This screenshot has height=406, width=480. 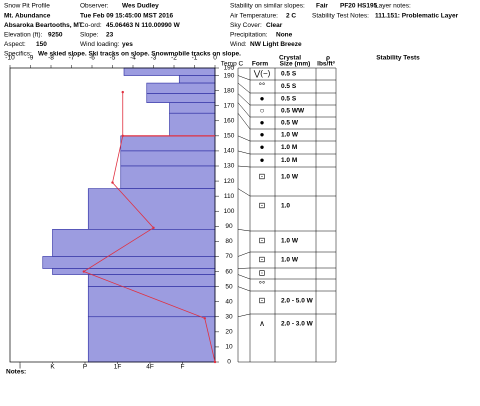 What do you see at coordinates (41, 44) in the screenshot?
I see `aspect: 150` at bounding box center [41, 44].